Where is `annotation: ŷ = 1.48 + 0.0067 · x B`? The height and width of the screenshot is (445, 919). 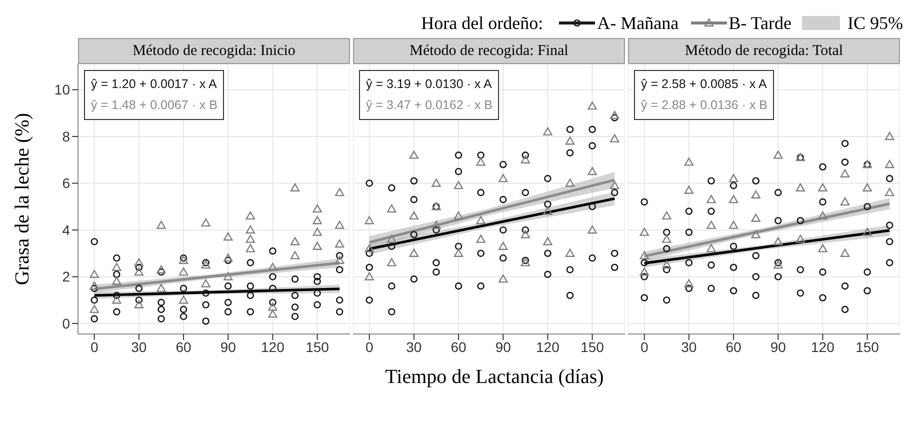 annotation: ŷ = 1.48 + 0.0067 · x B is located at coordinates (154, 105).